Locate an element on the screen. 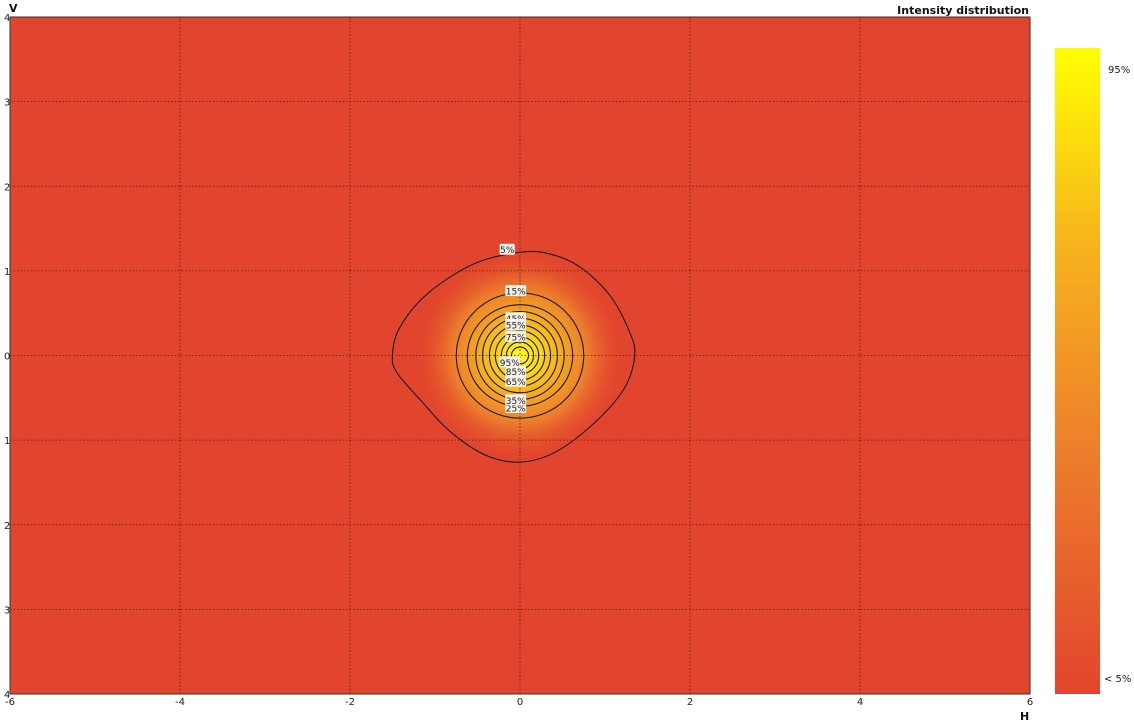 This screenshot has height=728, width=1134. contour-label-text: 55% is located at coordinates (516, 327).